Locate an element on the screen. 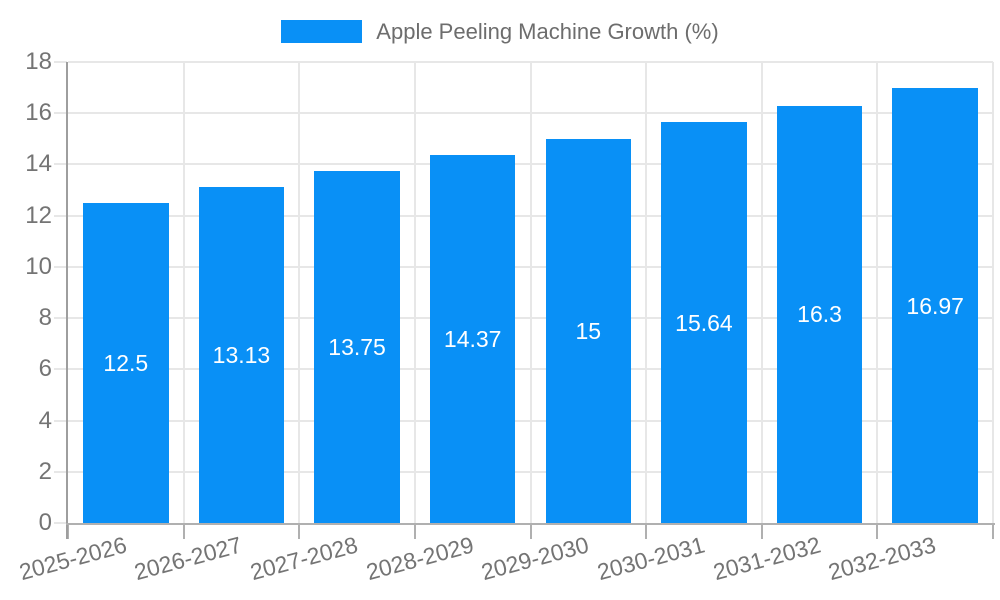 The width and height of the screenshot is (1000, 600). x-axis-line is located at coordinates (530, 524).